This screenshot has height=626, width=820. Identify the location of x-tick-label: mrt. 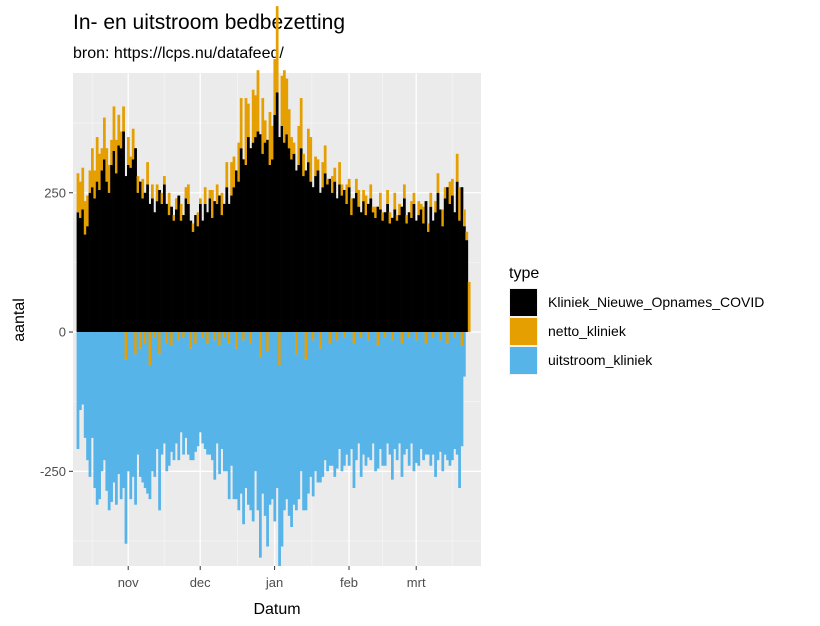
(416, 582).